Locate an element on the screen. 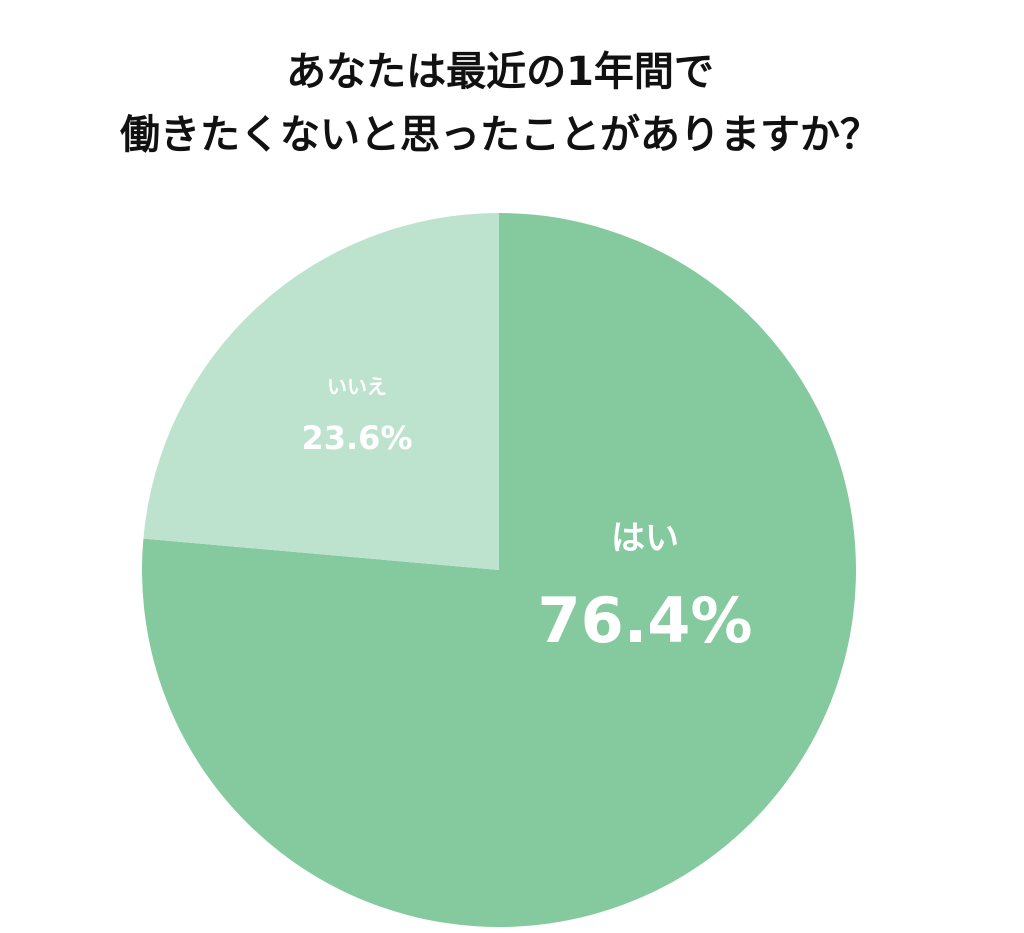 The height and width of the screenshot is (933, 1024). chart-title: 働きたくないと思ったことがありますか？ is located at coordinates (500, 135).